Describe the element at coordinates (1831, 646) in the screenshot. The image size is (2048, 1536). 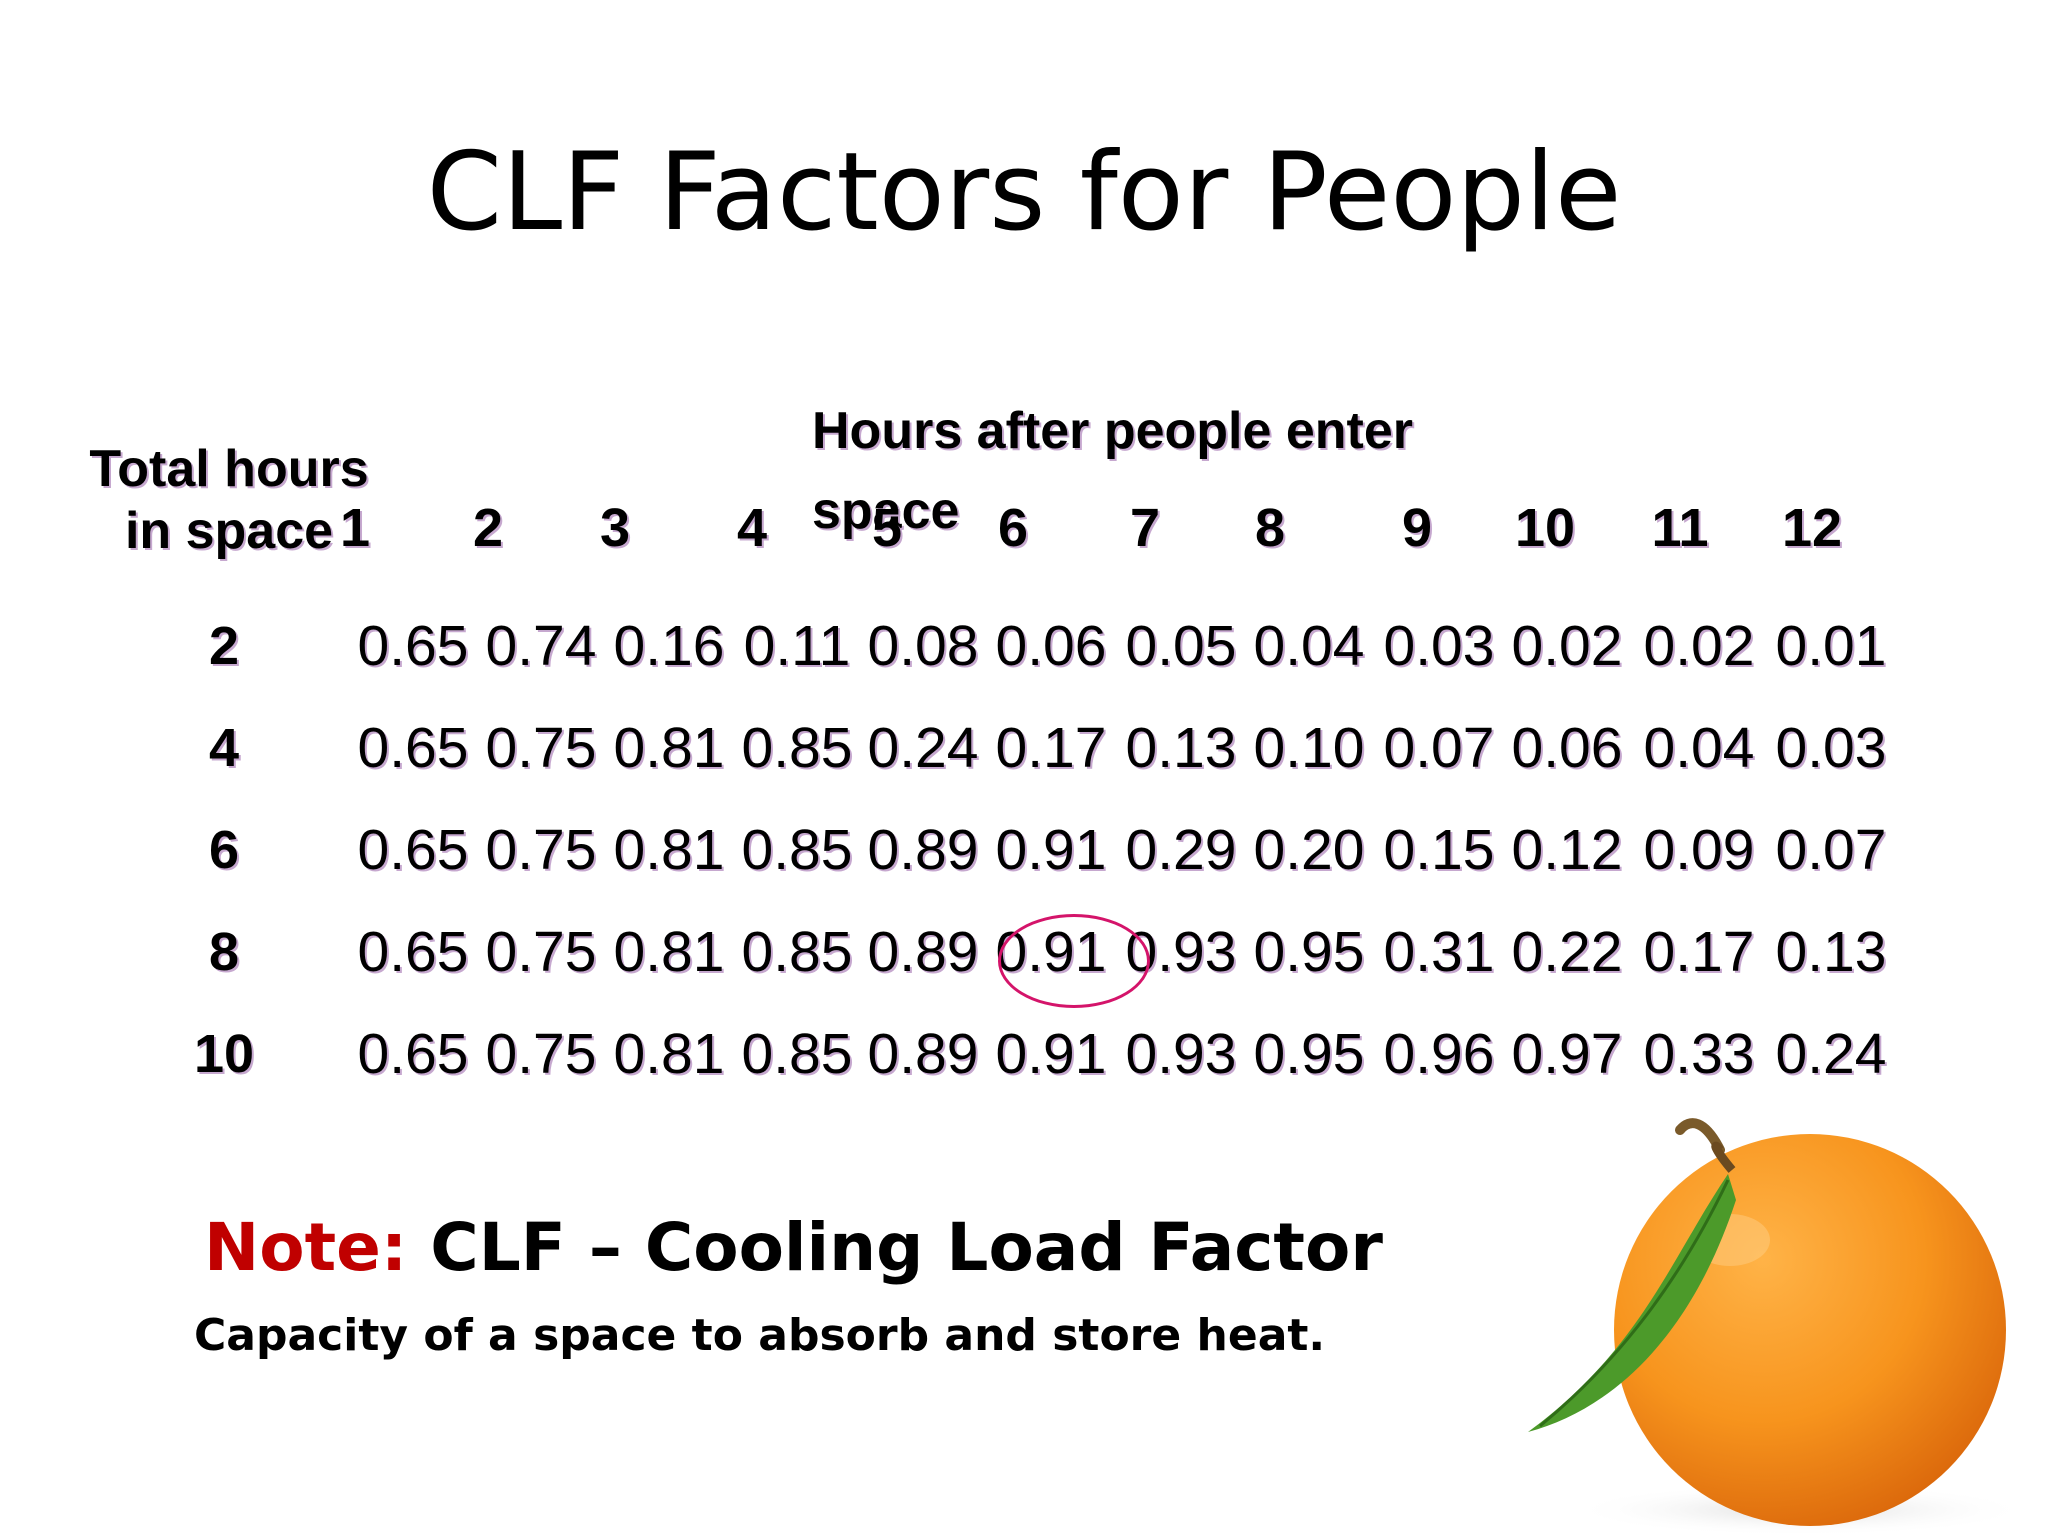
I see `table-cell: 0.01` at that location.